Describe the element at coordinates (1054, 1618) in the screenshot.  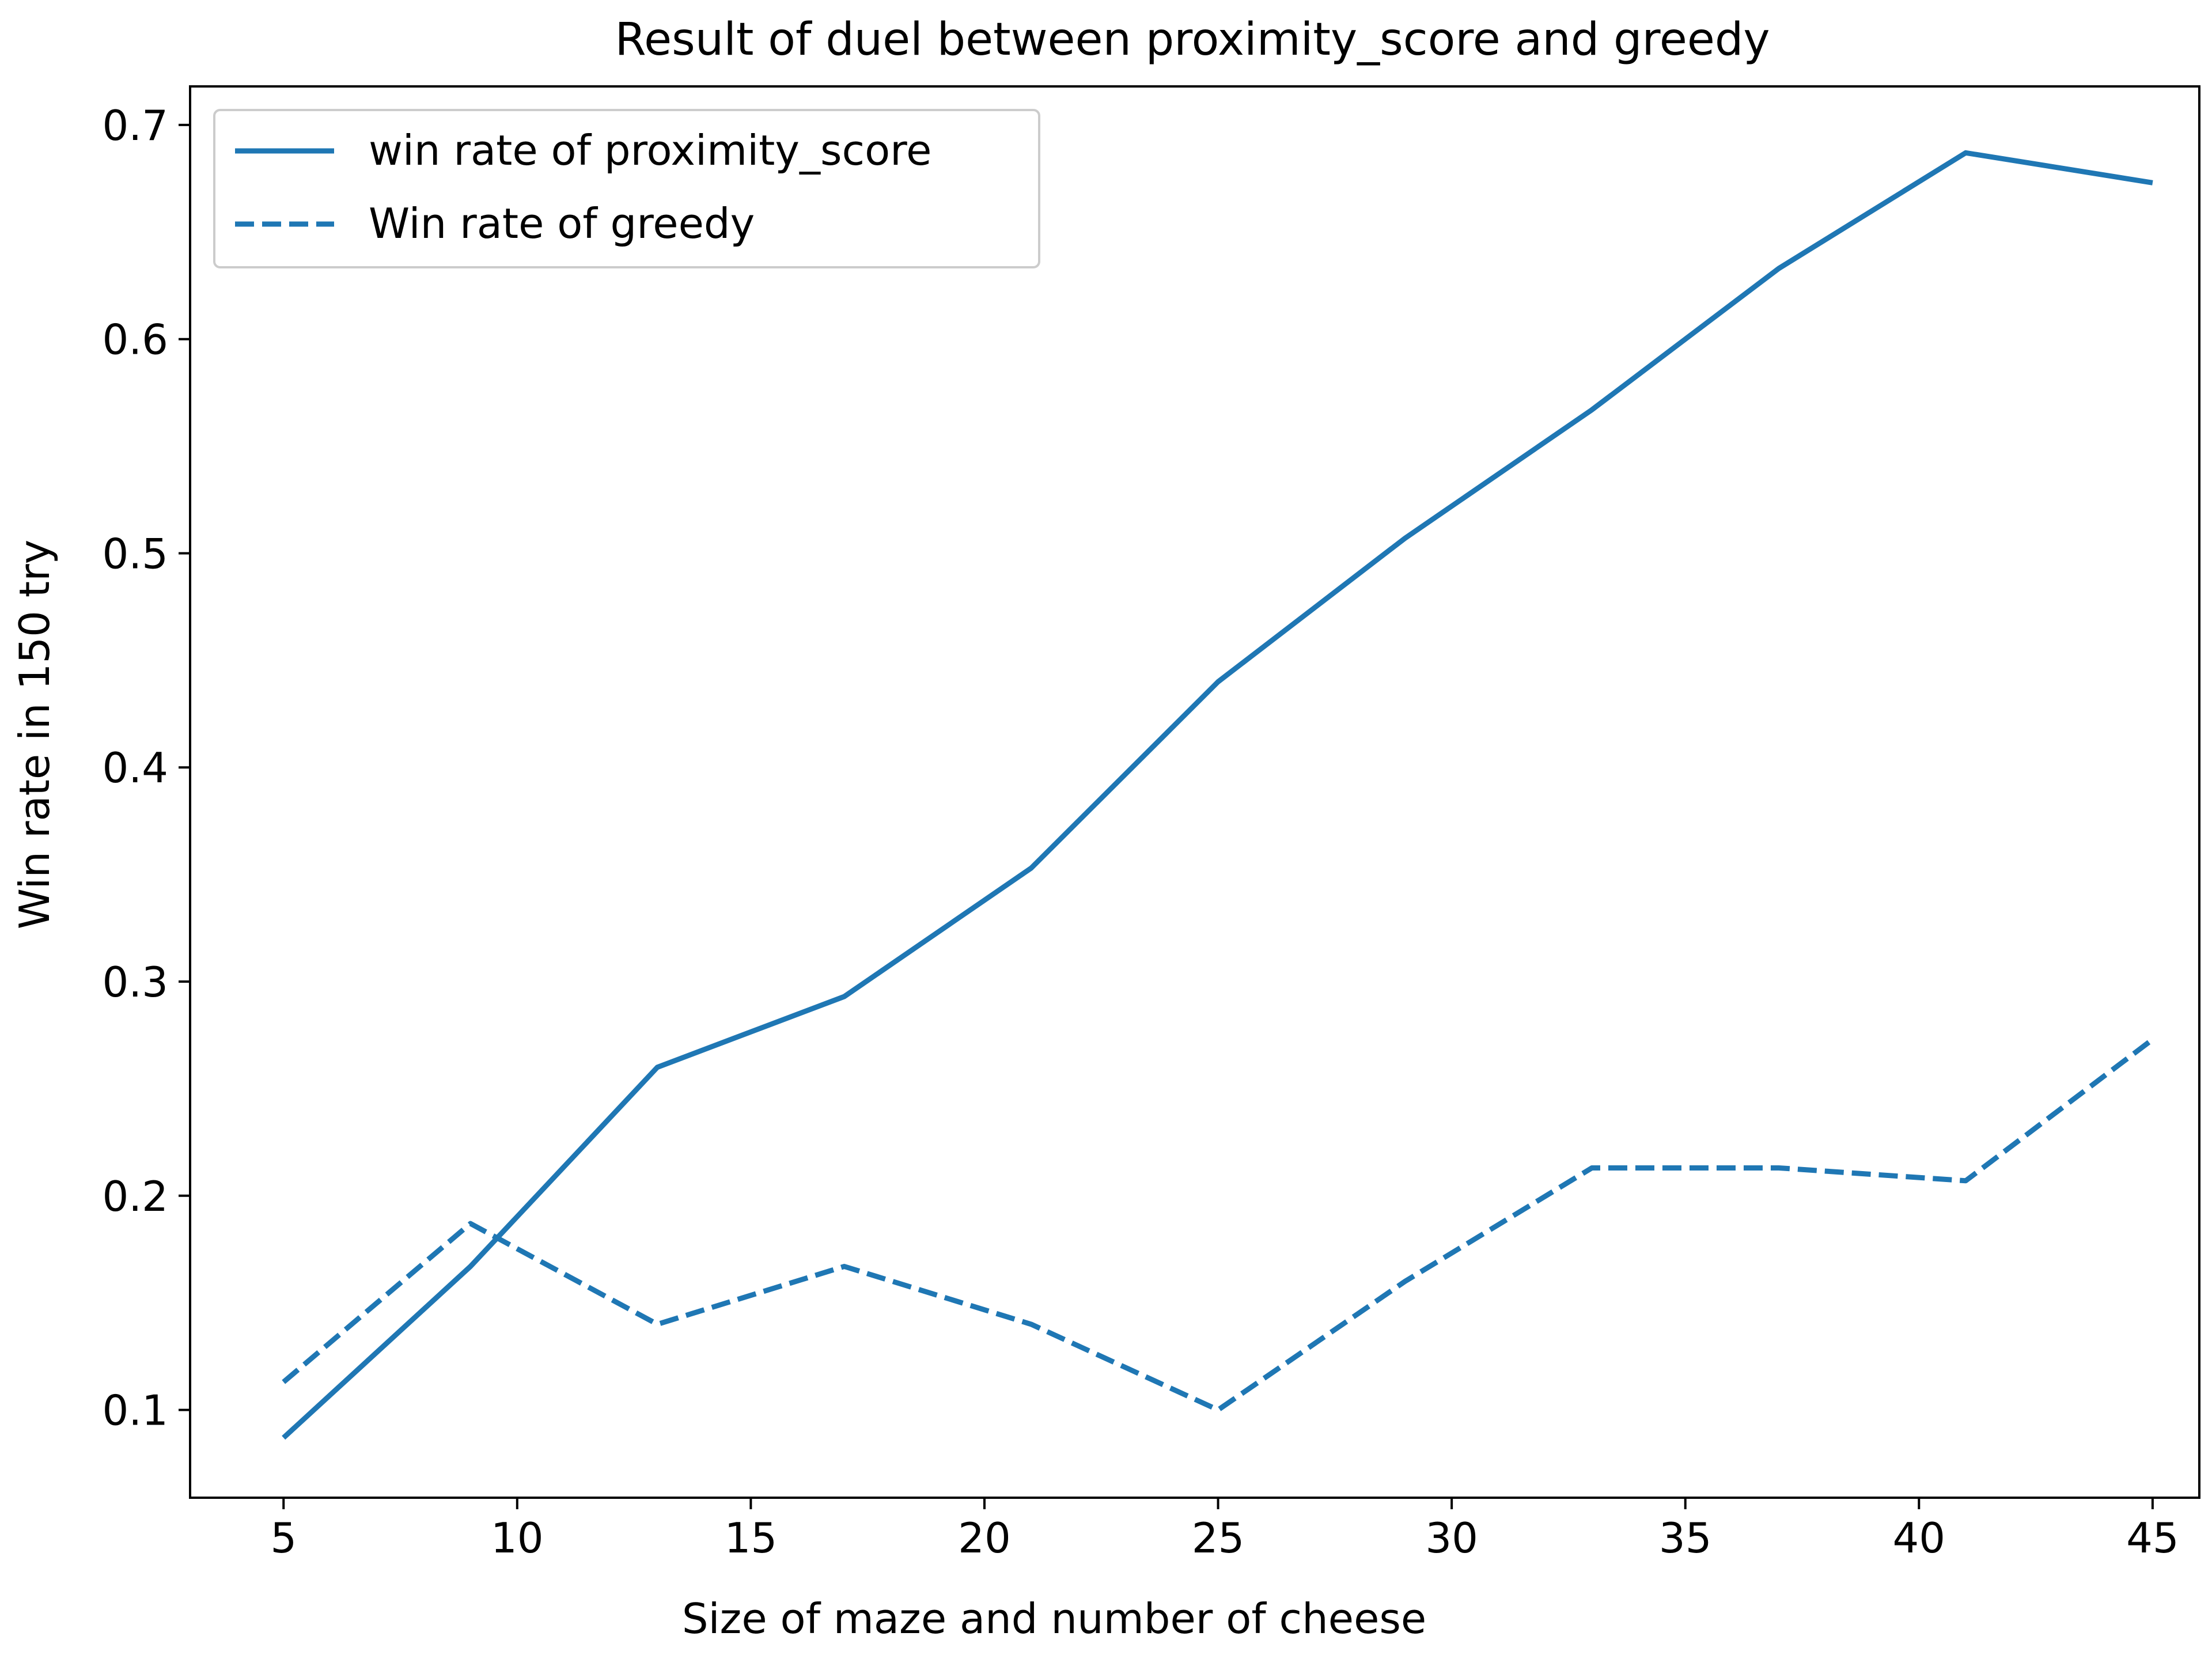
I see `x-axis-label: Size of maze and number of cheese` at that location.